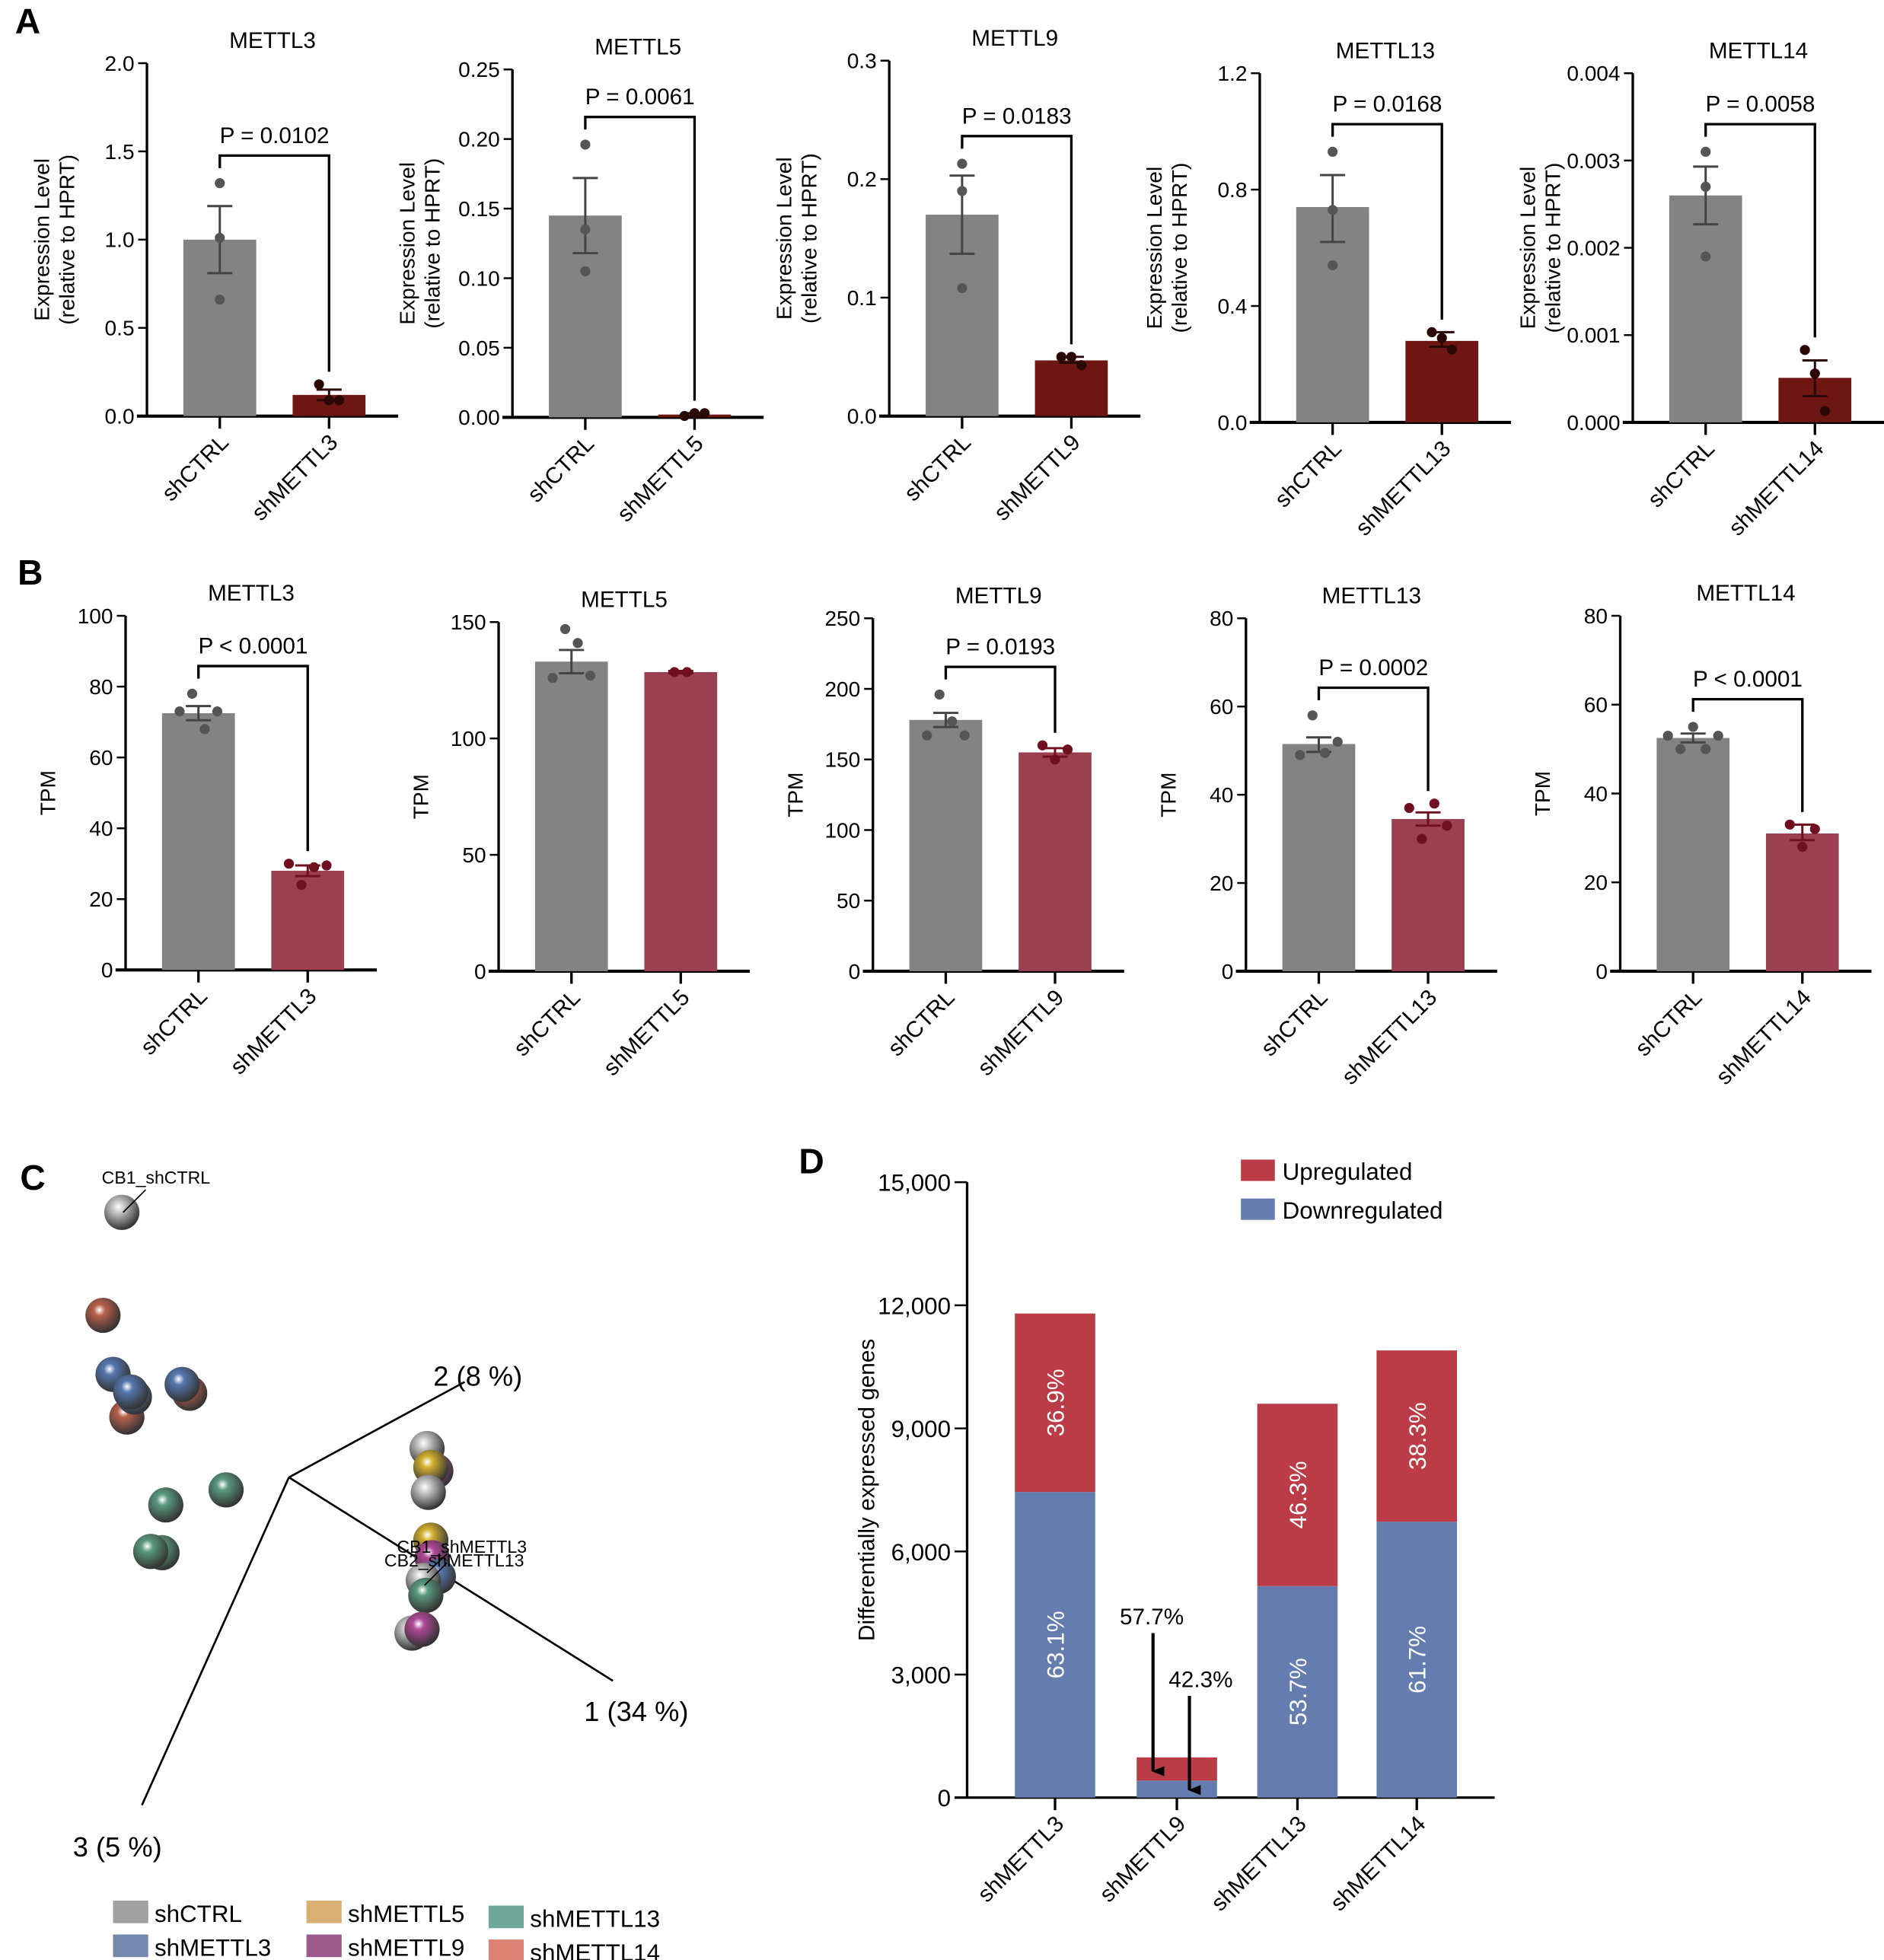  Describe the element at coordinates (640, 97) in the screenshot. I see `p-value-label: P = 0.0061` at that location.